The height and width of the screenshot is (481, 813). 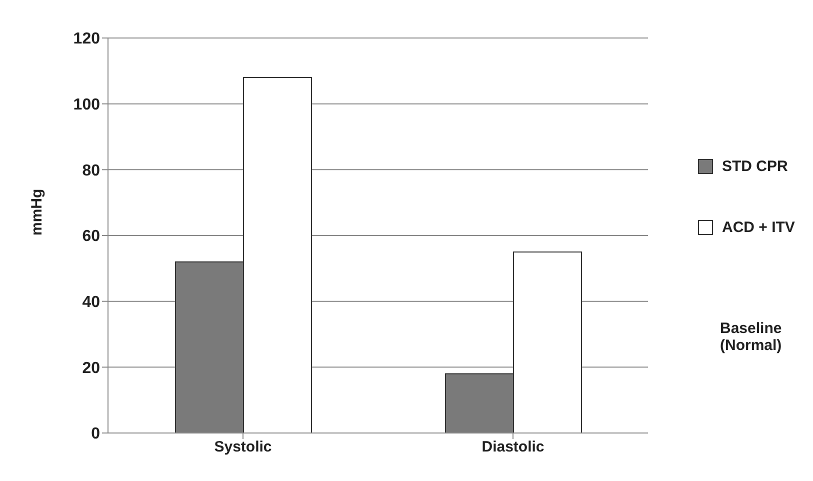 What do you see at coordinates (37, 212) in the screenshot?
I see `y-axis-title: mmHg` at bounding box center [37, 212].